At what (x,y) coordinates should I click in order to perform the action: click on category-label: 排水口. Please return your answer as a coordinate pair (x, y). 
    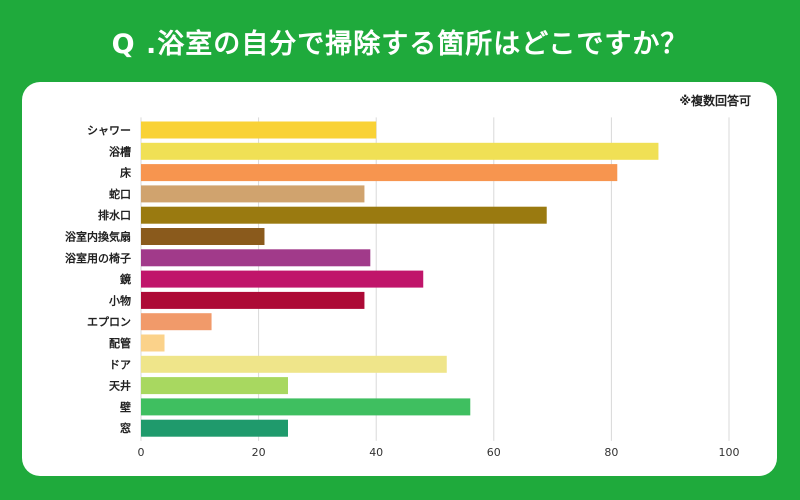
    Looking at the image, I should click on (114, 215).